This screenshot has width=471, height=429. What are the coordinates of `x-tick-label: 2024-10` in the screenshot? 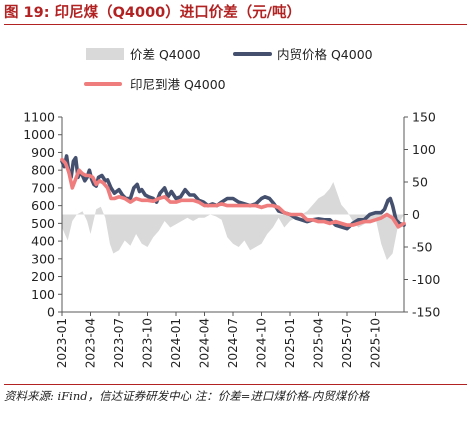 It's located at (262, 343).